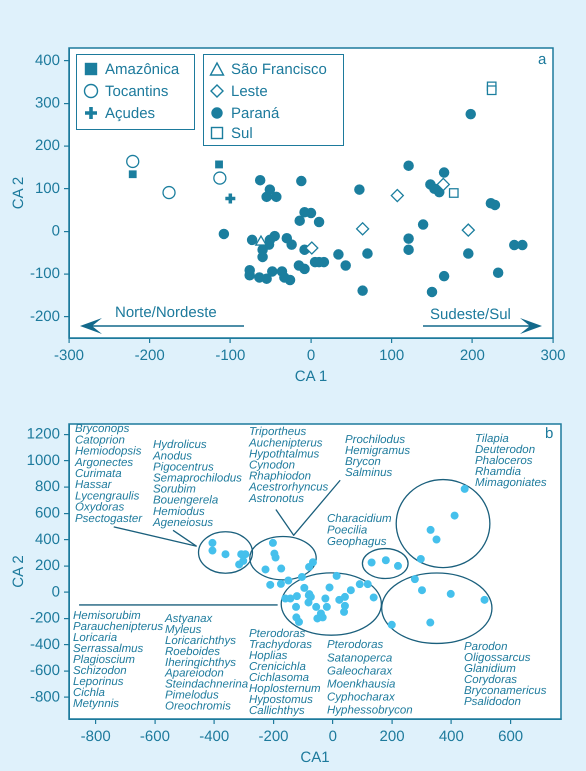 Image resolution: width=586 pixels, height=771 pixels. What do you see at coordinates (391, 355) in the screenshot?
I see `x-tick-label: 100` at bounding box center [391, 355].